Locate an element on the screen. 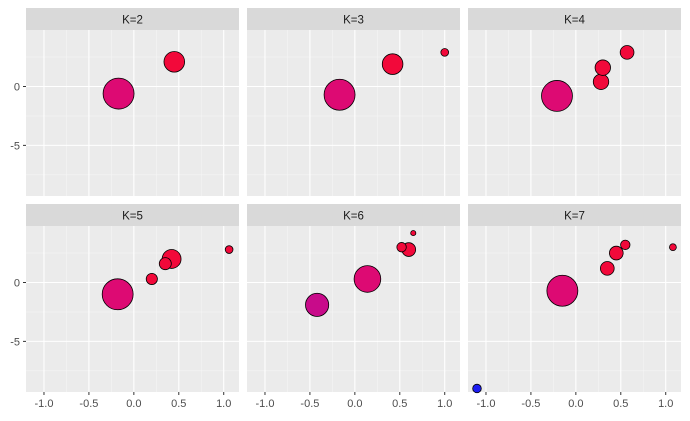 The height and width of the screenshot is (421, 690). facet-strip-label: K=4 is located at coordinates (574, 21).